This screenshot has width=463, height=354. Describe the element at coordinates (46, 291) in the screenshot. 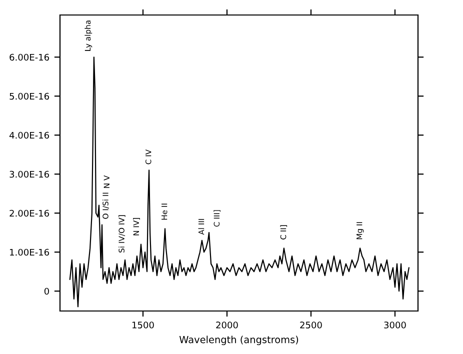

I see `y-tick-label: 0` at that location.